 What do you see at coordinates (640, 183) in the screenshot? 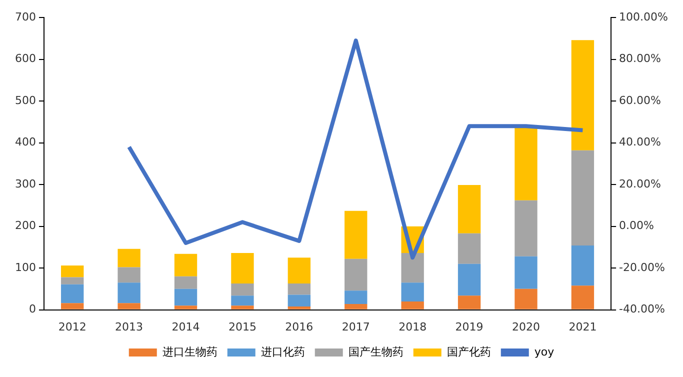
I see `y2-tick-label: 20.00%` at bounding box center [640, 183].